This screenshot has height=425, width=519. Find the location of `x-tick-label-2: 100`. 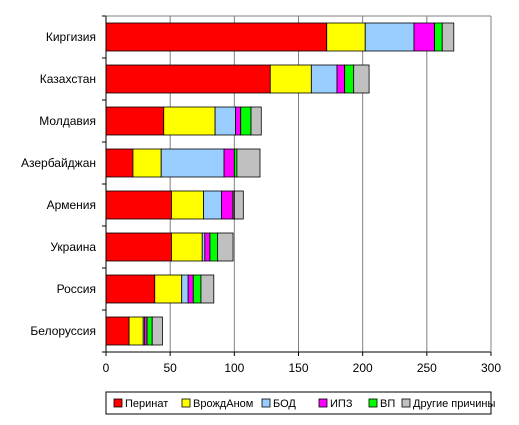

x-tick-label-2: 100 is located at coordinates (234, 368).